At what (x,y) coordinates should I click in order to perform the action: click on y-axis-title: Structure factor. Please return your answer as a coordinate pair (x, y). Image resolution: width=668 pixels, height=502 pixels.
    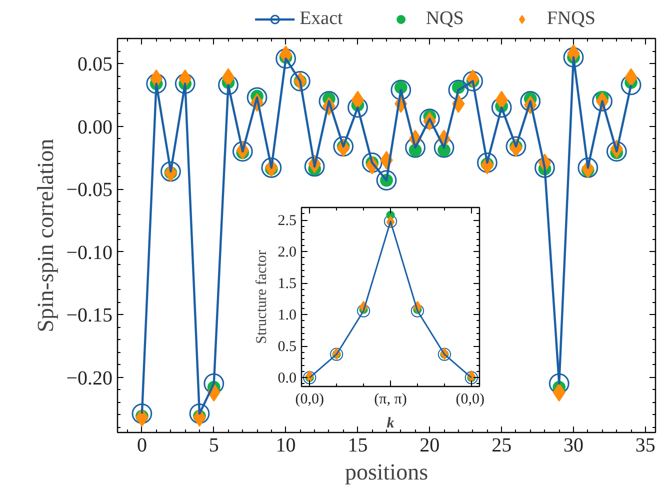
    Looking at the image, I should click on (262, 297).